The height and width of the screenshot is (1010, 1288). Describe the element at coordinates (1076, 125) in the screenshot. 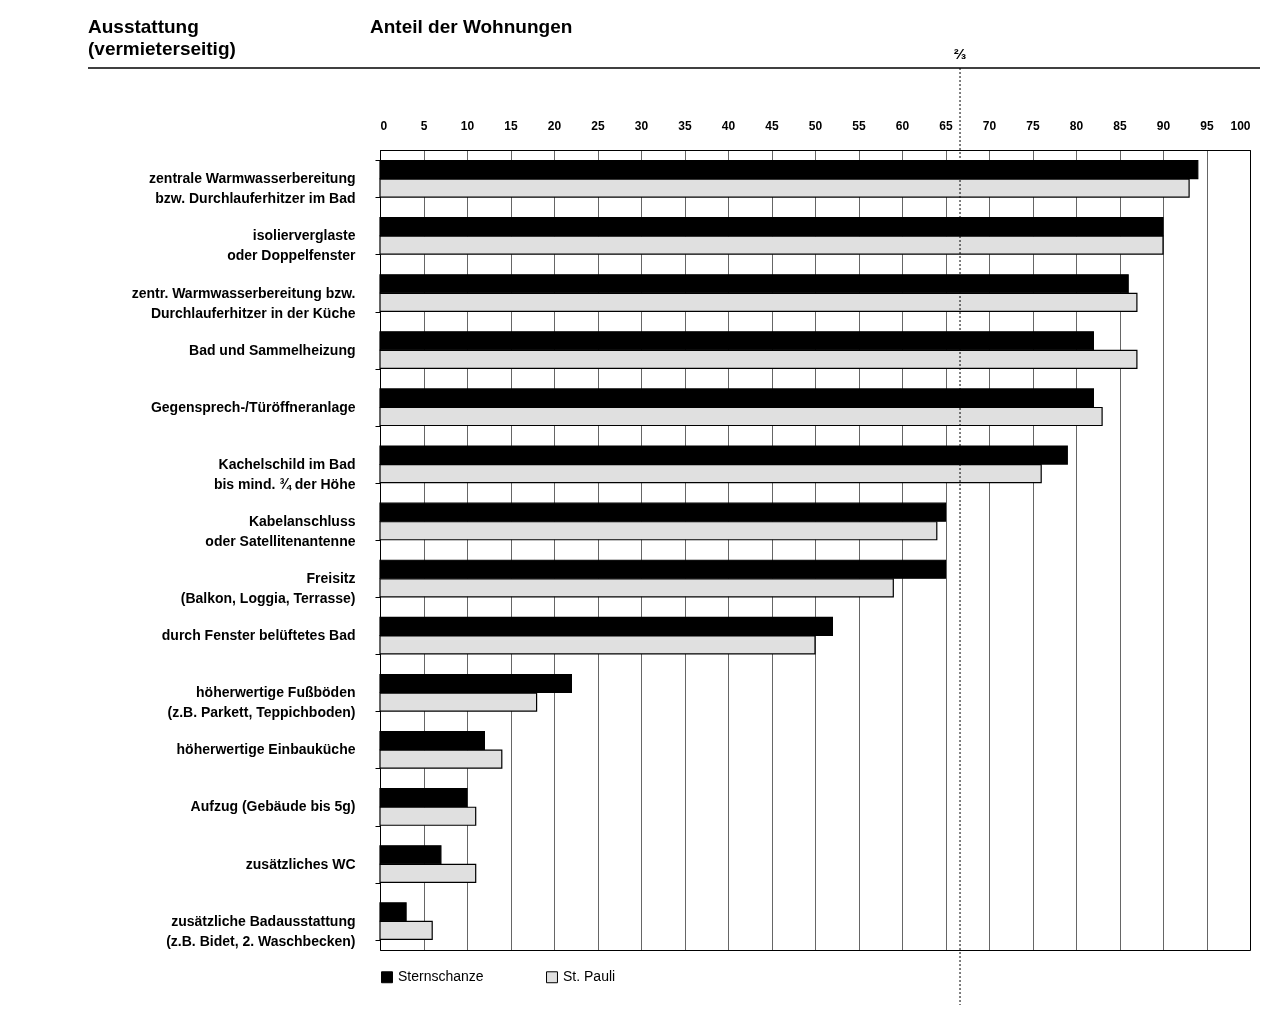

I see `x-tick-label: 80` at that location.